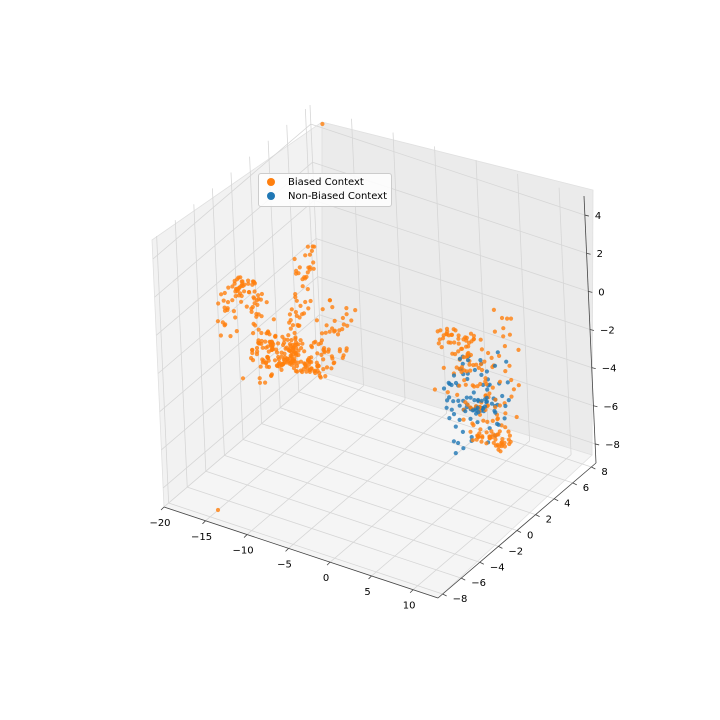  I want to click on y-tick-label: 0, so click(530, 536).